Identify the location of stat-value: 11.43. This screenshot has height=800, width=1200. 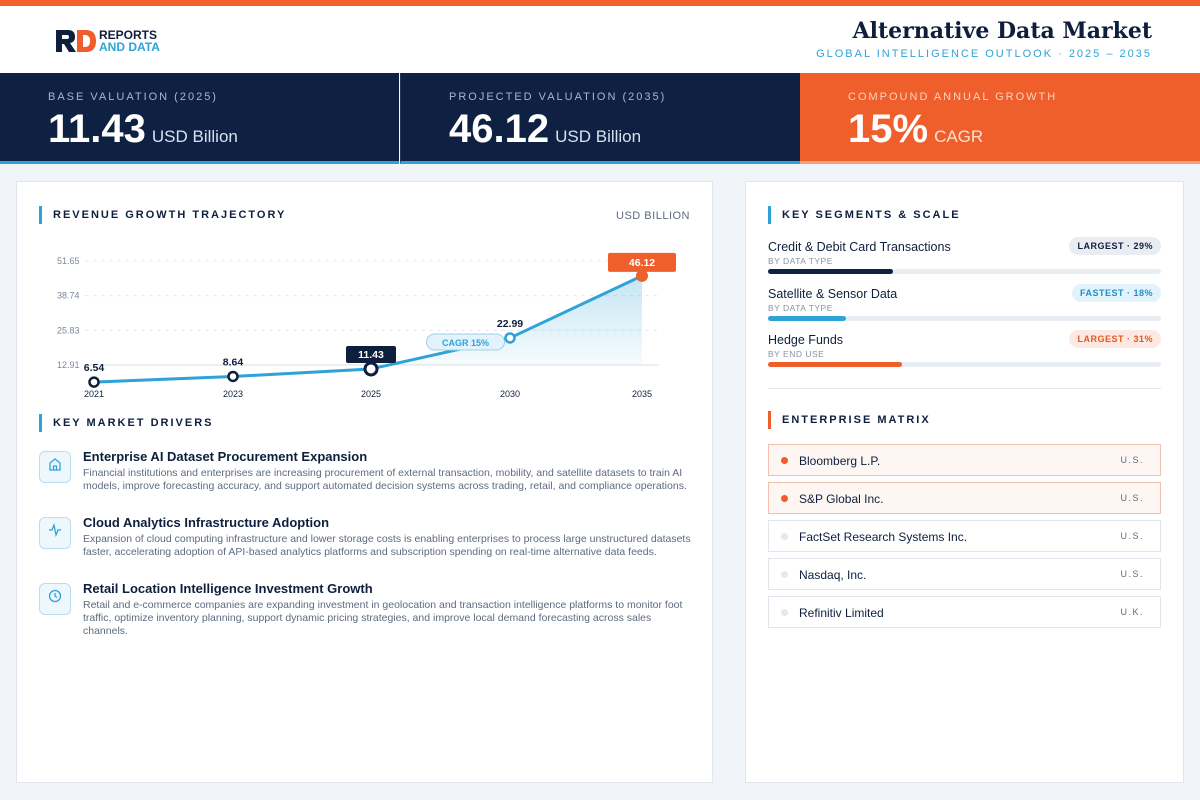
(97, 129).